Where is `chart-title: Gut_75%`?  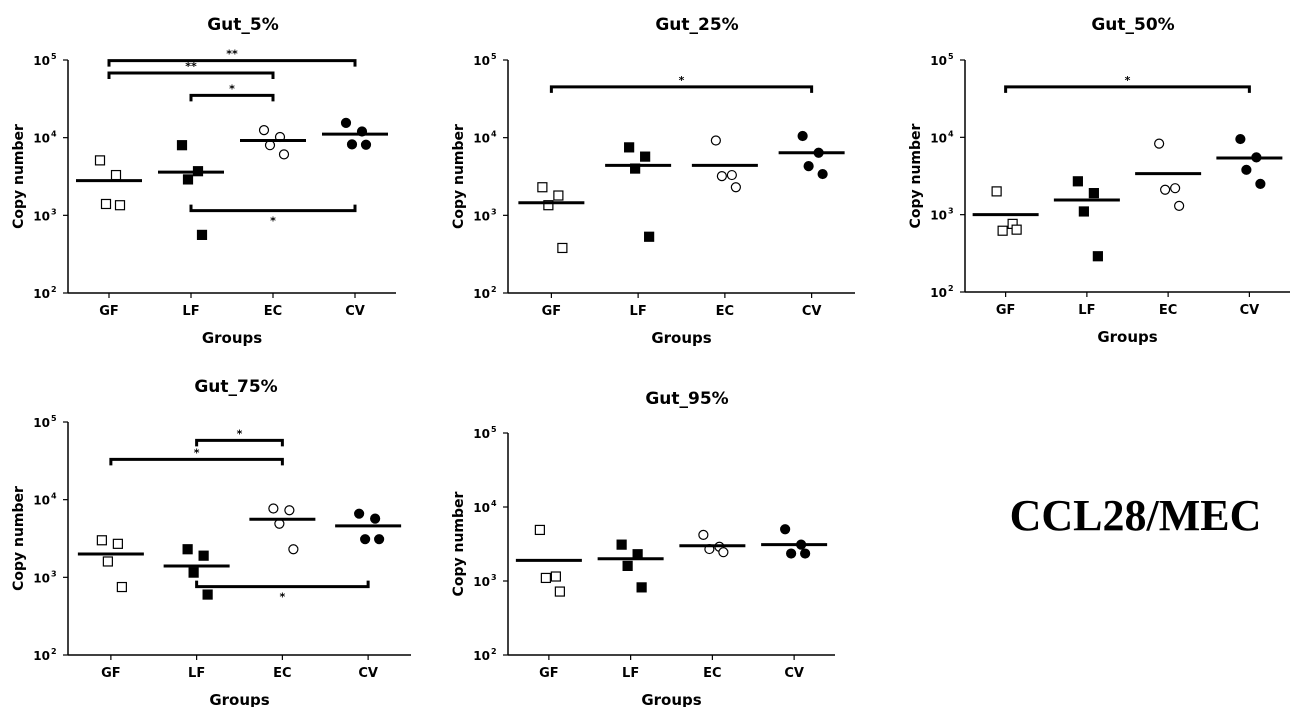 chart-title: Gut_75% is located at coordinates (235, 387).